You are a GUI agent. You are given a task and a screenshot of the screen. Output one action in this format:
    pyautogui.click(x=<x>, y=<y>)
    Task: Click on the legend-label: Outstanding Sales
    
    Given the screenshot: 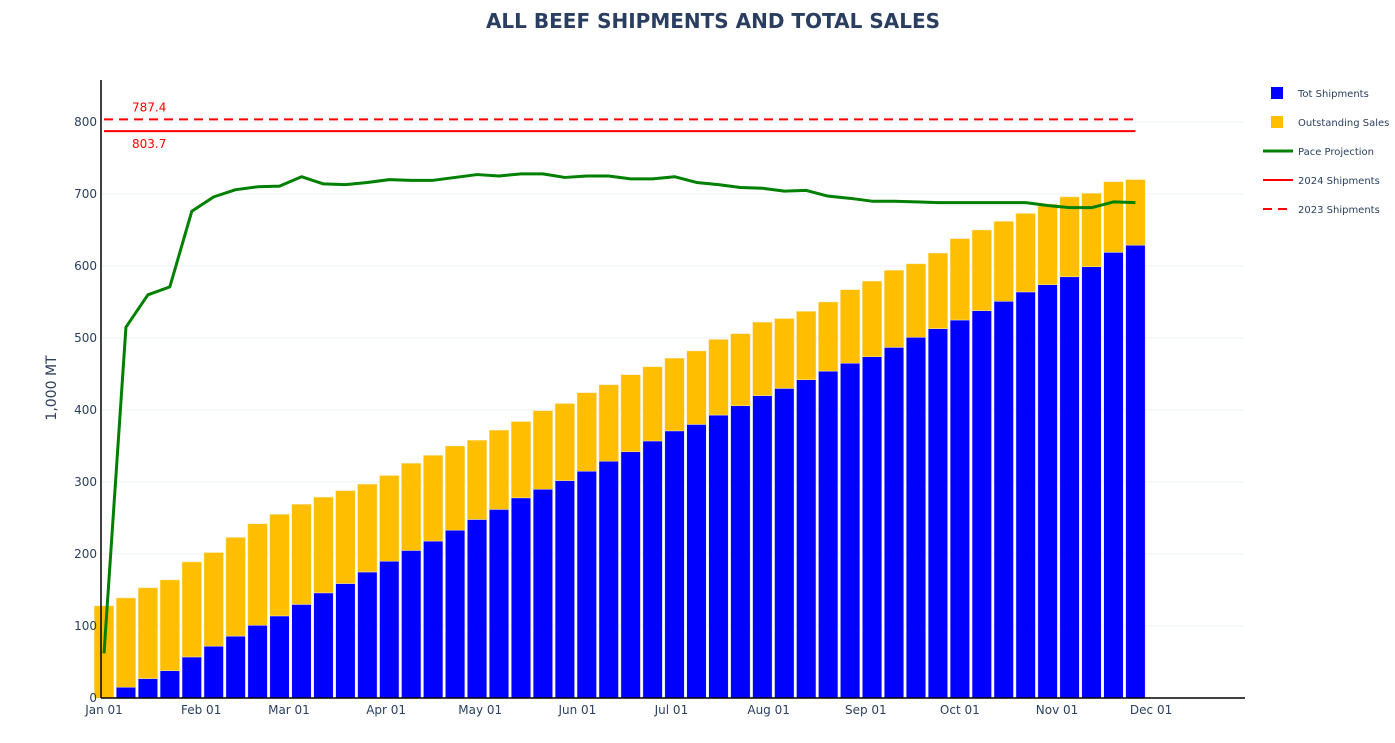 What is the action you would take?
    pyautogui.click(x=1343, y=123)
    